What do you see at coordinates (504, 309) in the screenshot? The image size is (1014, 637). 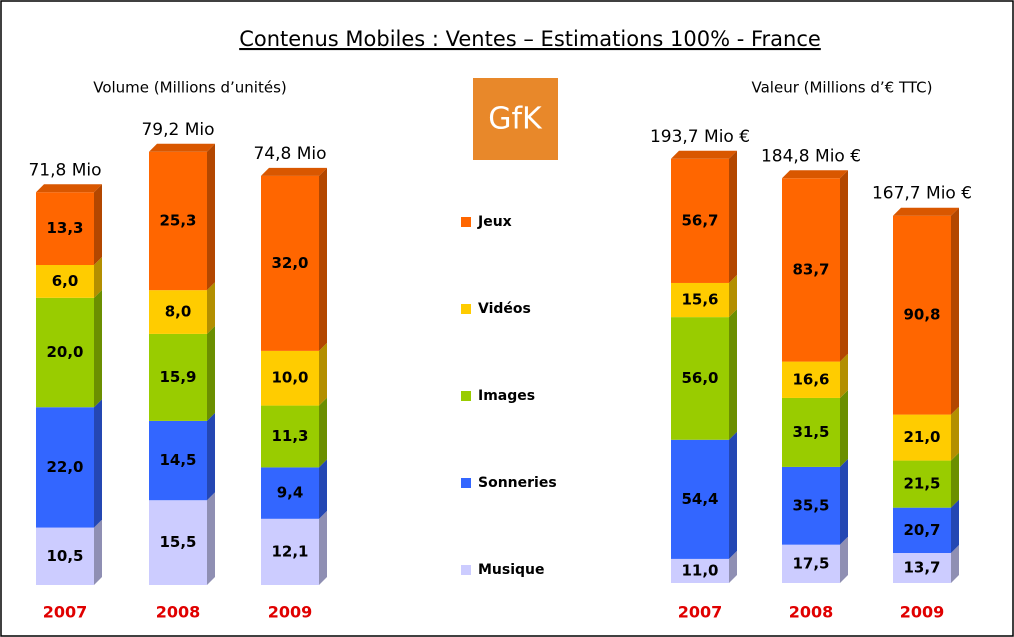 I see `legend-label: Vidéos` at bounding box center [504, 309].